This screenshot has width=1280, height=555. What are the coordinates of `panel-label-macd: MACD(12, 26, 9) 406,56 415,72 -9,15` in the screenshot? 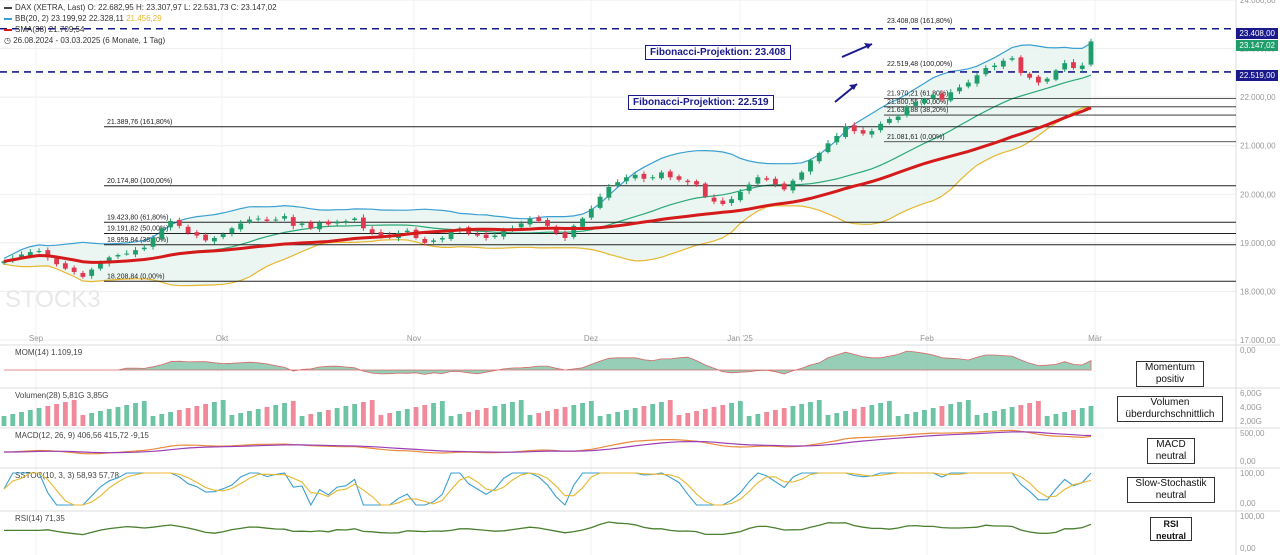 It's located at (82, 435).